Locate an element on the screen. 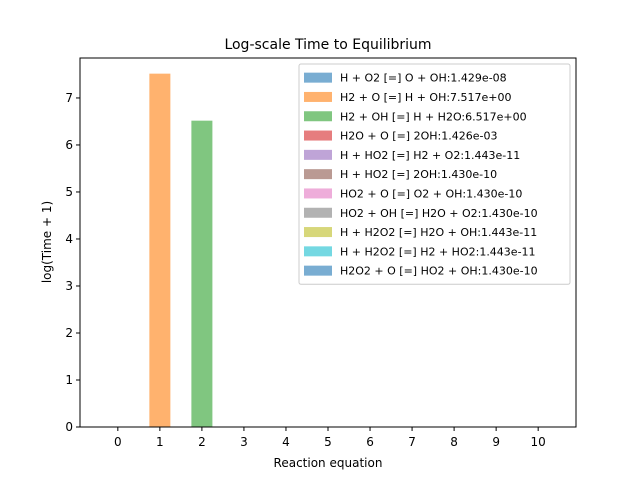  legend-label: H + H2O2 [=] H2 + HO2:1.443e-11 is located at coordinates (438, 251).